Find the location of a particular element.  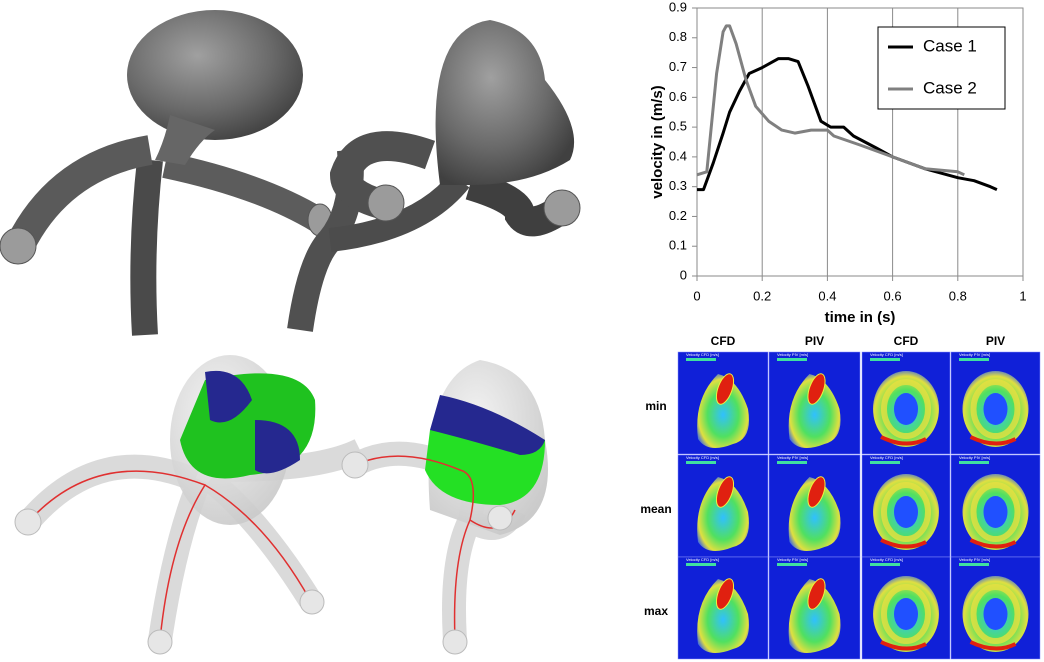

y-tick-label: 0.8 is located at coordinates (678, 36).